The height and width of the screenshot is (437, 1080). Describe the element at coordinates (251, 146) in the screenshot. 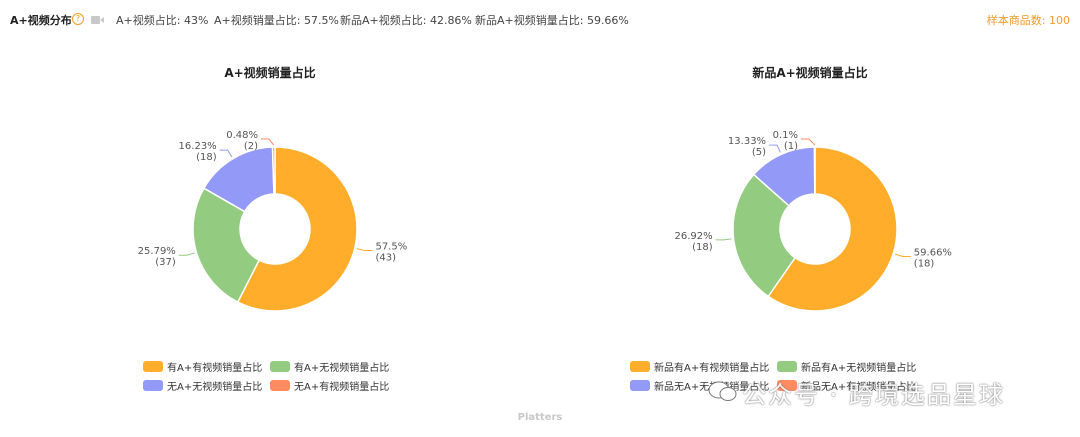

I see `data-label-count: (2)` at that location.